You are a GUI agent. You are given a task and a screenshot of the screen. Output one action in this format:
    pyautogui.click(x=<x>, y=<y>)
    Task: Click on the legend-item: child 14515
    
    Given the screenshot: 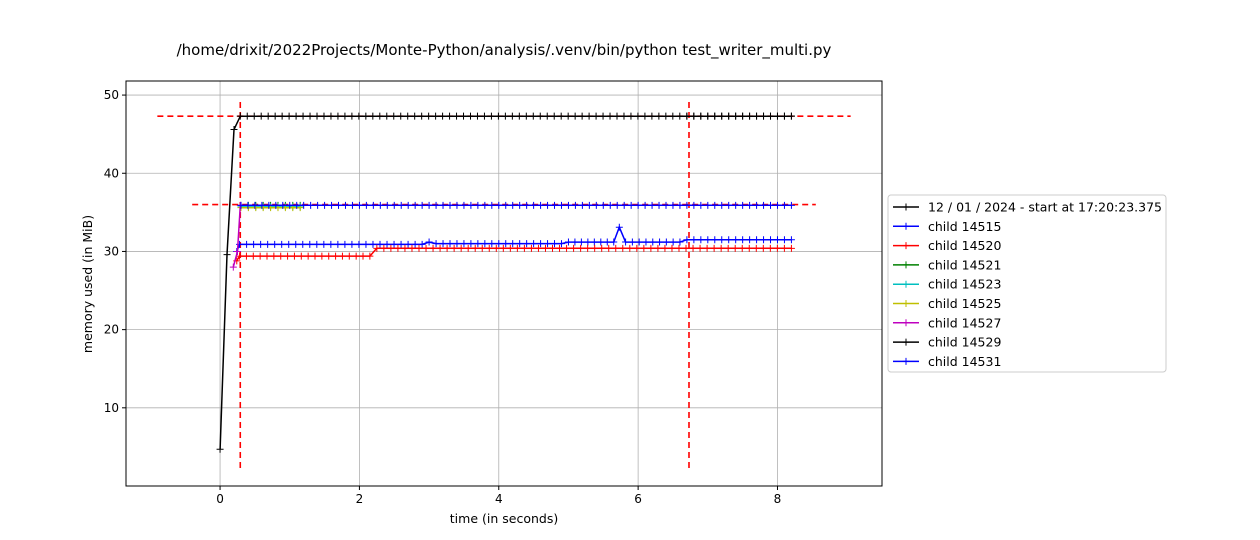 What is the action you would take?
    pyautogui.click(x=947, y=226)
    